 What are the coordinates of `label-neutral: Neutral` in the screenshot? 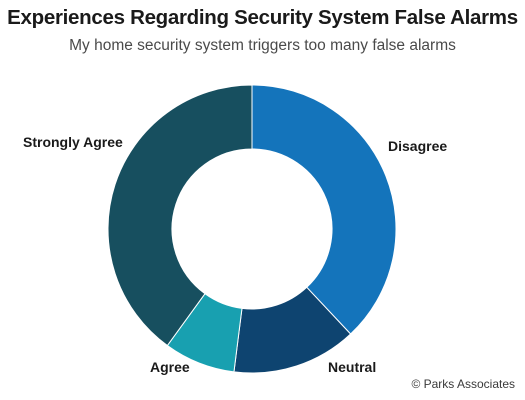 It's located at (352, 367).